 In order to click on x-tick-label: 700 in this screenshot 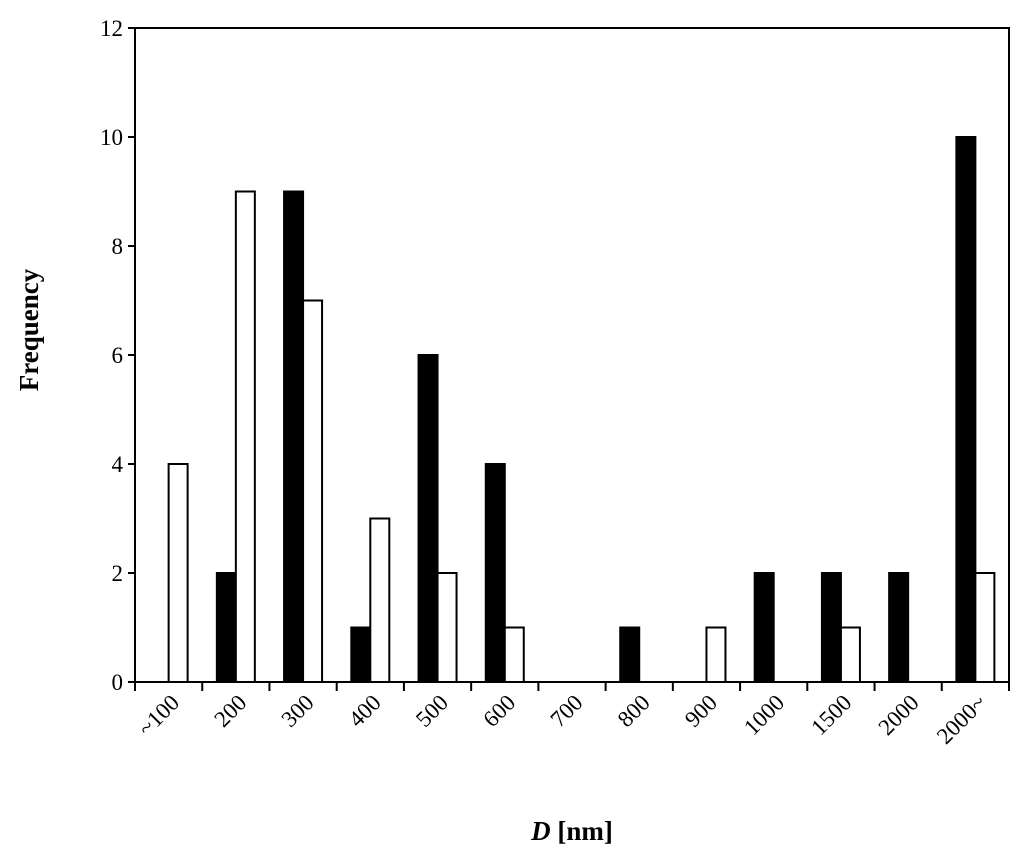, I will do `click(566, 711)`.